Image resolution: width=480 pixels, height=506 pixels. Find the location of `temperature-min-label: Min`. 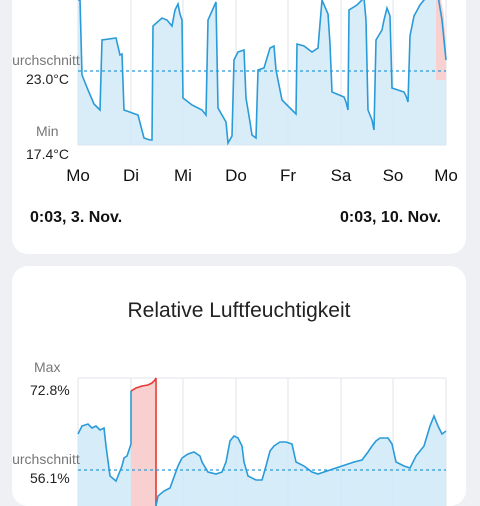

temperature-min-label: Min is located at coordinates (47, 131).